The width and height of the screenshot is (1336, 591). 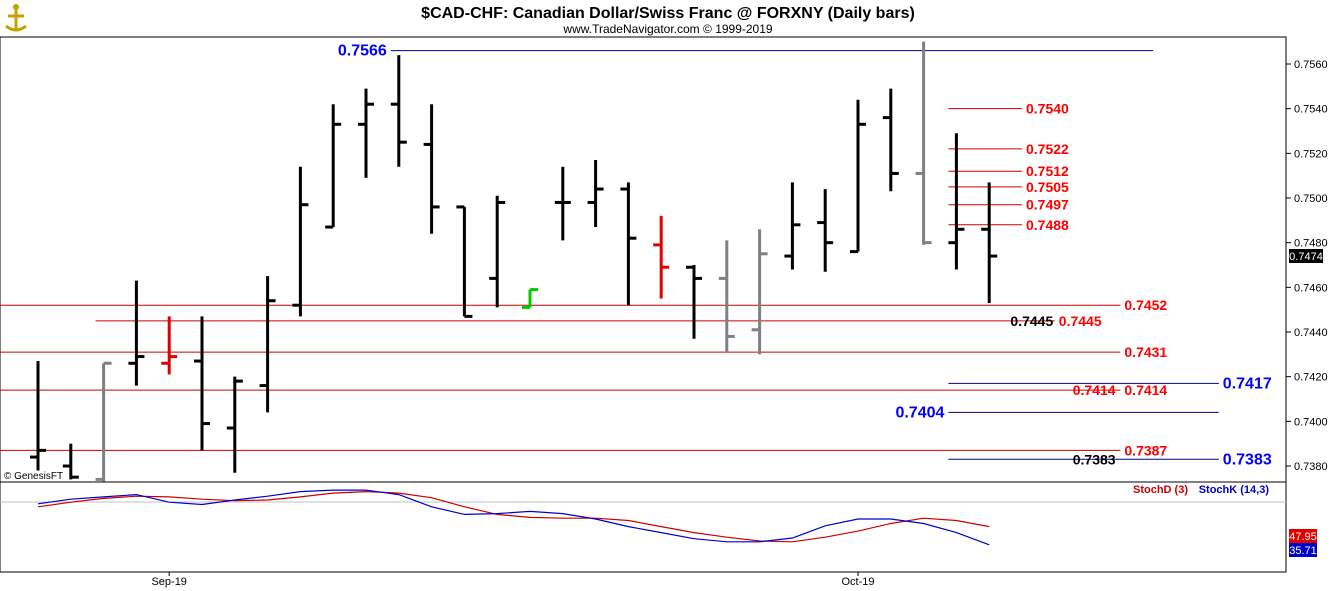 What do you see at coordinates (1311, 244) in the screenshot?
I see `y-tick-label: 0.7480` at bounding box center [1311, 244].